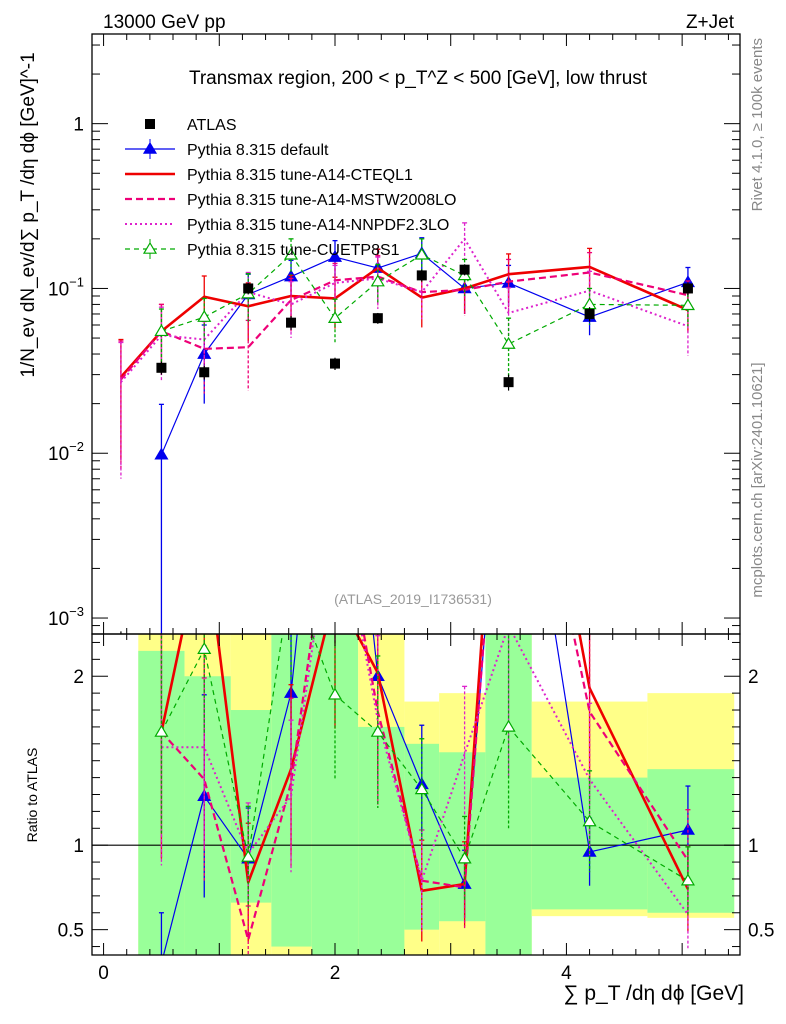  What do you see at coordinates (318, 225) in the screenshot?
I see `legend-label-nnpdf: Pythia 8.315 tune-A14-NNPDF2.3LO` at bounding box center [318, 225].